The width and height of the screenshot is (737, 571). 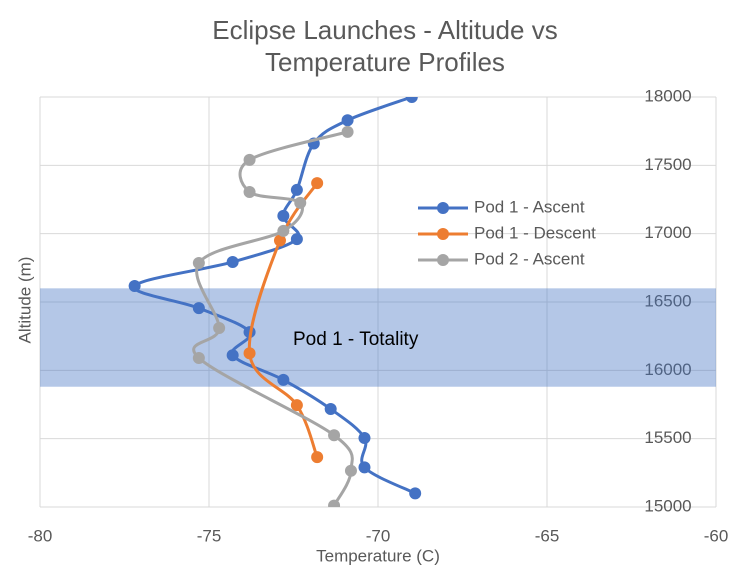 What do you see at coordinates (535, 232) in the screenshot?
I see `legend-label: Pod 1 - Descent` at bounding box center [535, 232].